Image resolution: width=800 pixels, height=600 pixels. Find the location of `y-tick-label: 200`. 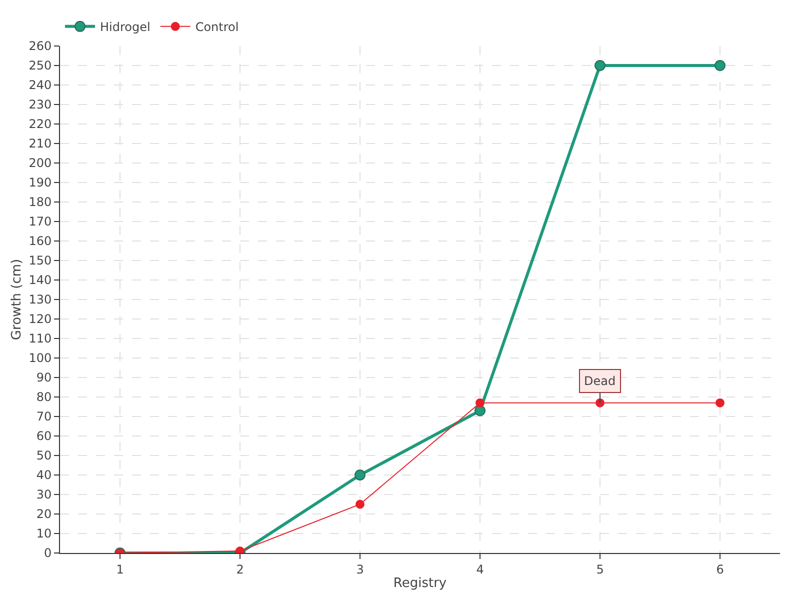

y-tick-label: 200 is located at coordinates (40, 163).